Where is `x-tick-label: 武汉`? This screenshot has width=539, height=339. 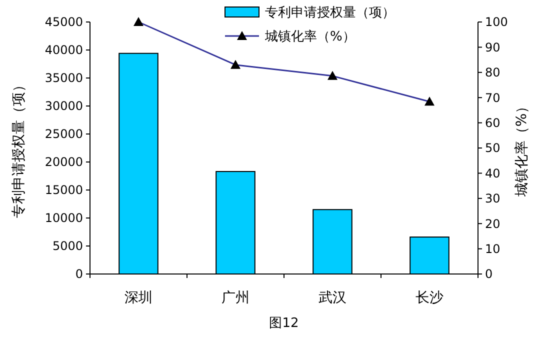
x-tick-label: 武汉 is located at coordinates (332, 298).